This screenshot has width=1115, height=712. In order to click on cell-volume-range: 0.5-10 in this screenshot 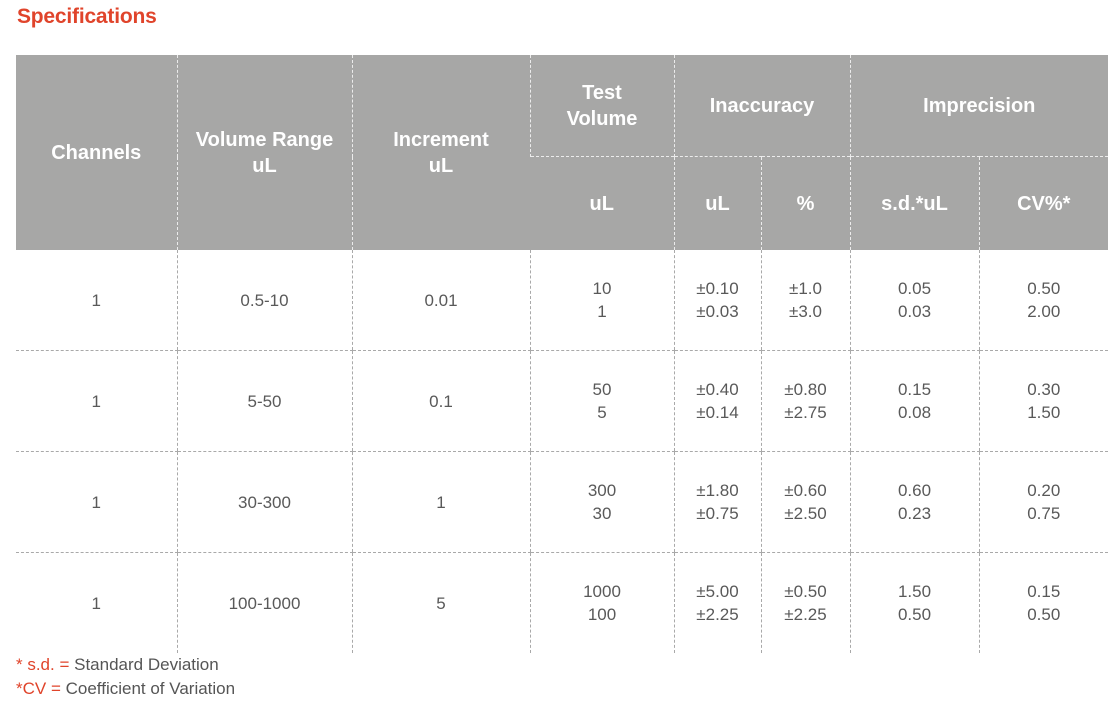, I will do `click(264, 300)`.